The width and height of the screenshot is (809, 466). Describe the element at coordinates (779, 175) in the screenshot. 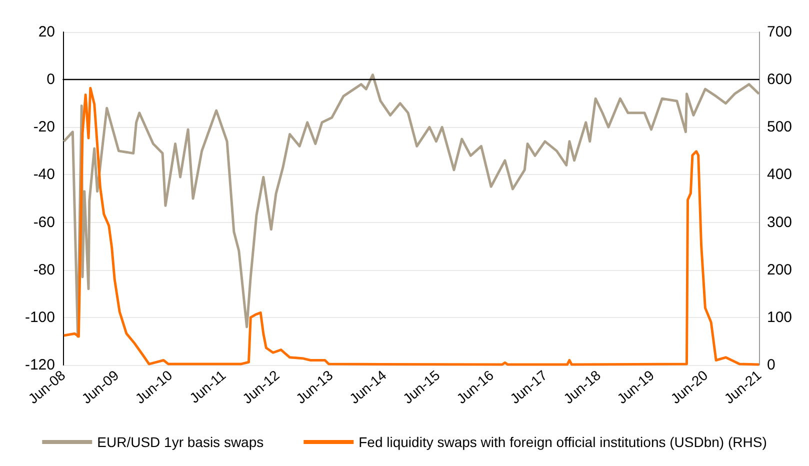

I see `y2-tick-label: 400` at that location.